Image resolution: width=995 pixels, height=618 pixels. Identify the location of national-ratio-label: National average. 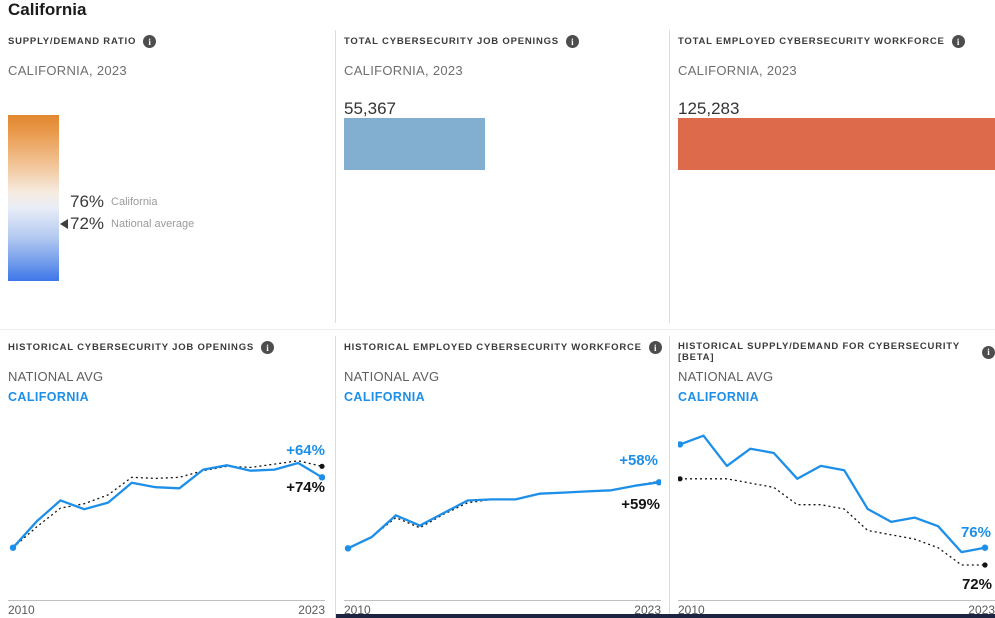
(153, 224).